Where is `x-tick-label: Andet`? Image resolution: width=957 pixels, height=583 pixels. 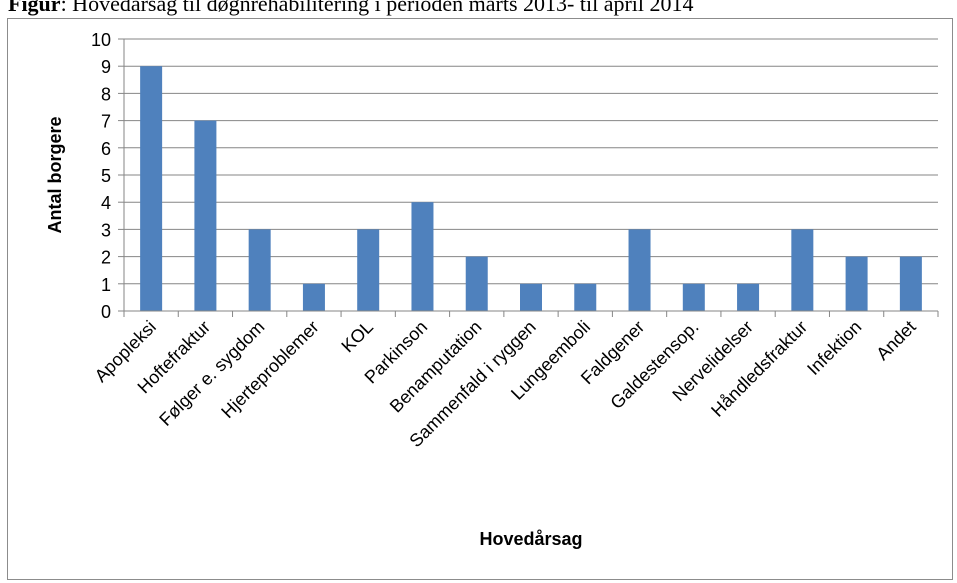
x-tick-label: Andet is located at coordinates (895, 340).